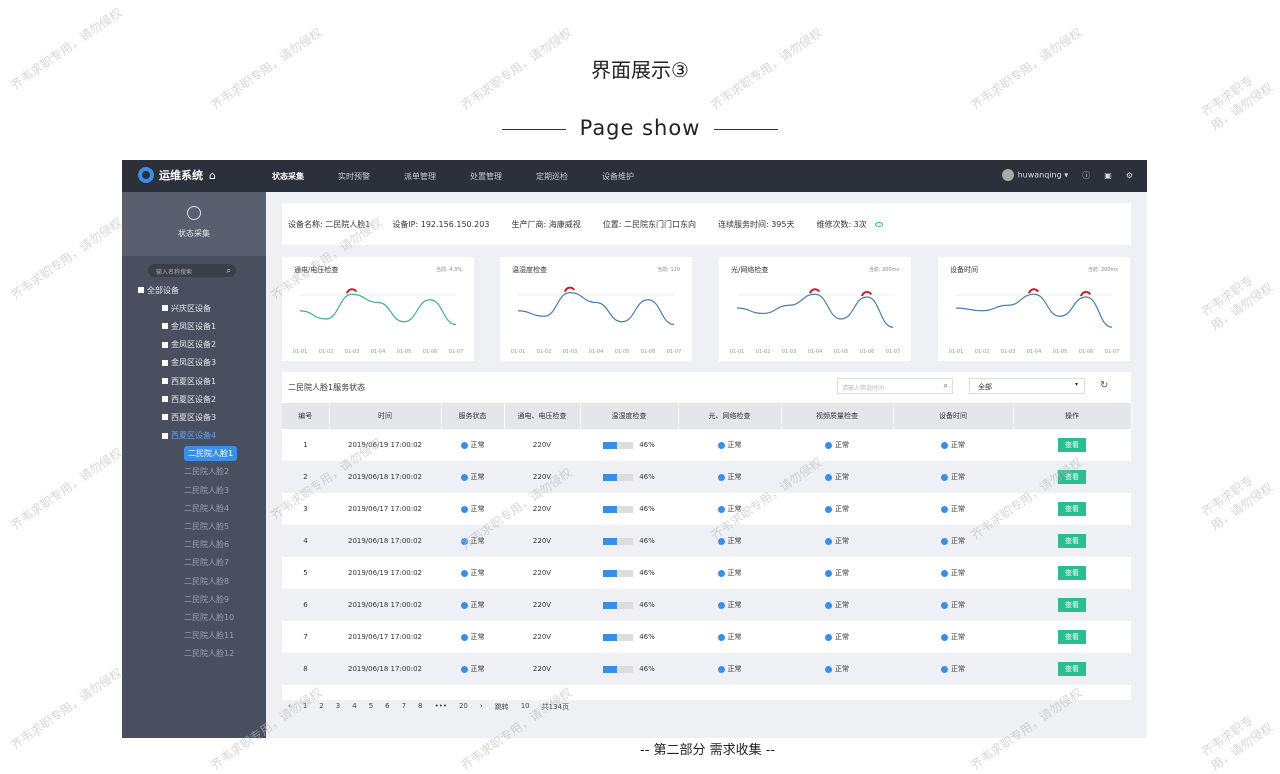 Image resolution: width=1280 pixels, height=774 pixels. I want to click on time-filter-input: 请输入筛选时间 ⌕, so click(895, 386).